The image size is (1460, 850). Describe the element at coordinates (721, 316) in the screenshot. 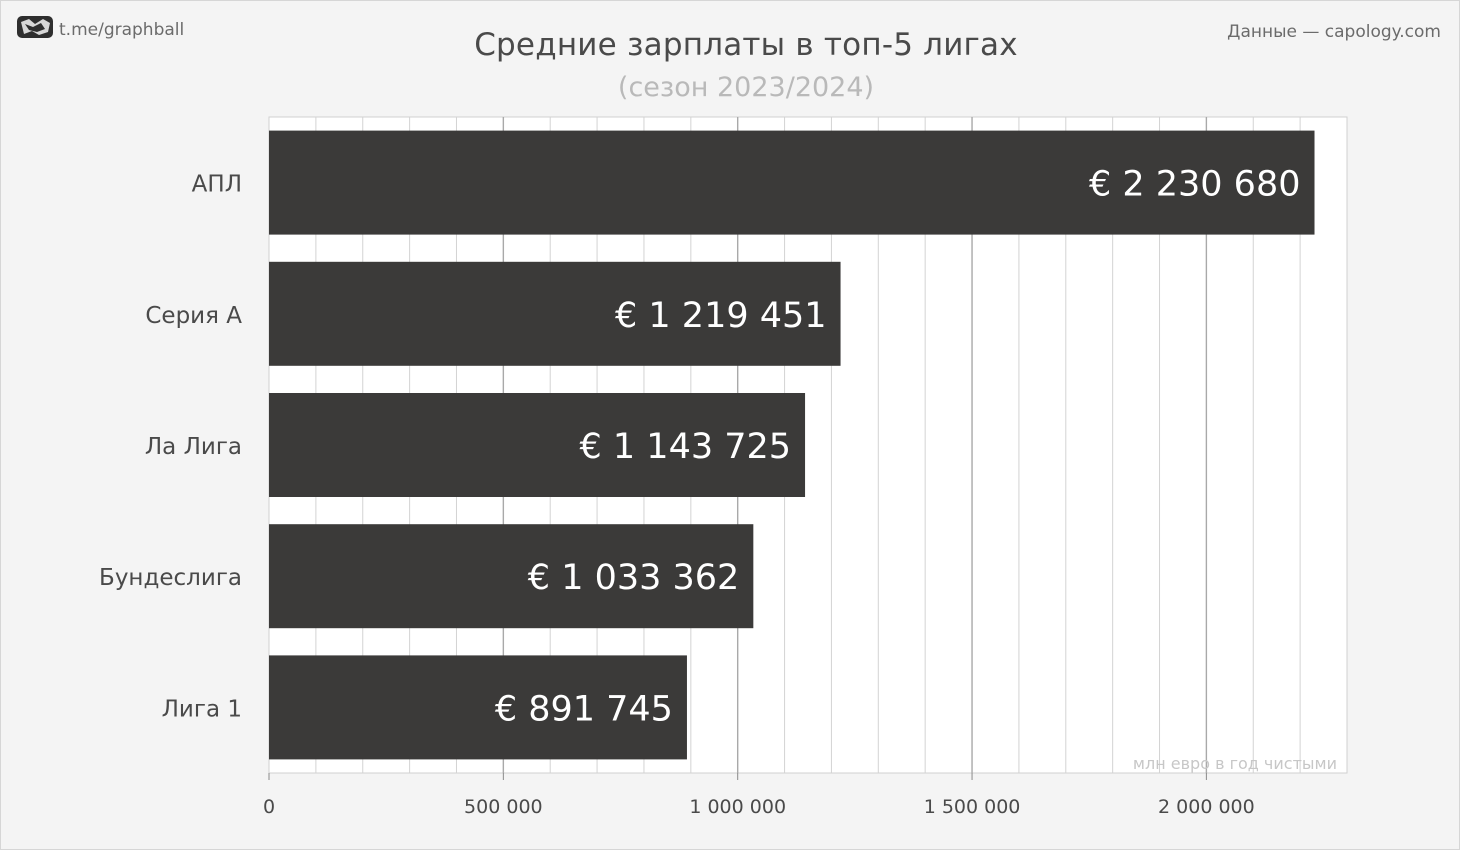

I see `bar-value-label-1: € 1 219 451` at that location.